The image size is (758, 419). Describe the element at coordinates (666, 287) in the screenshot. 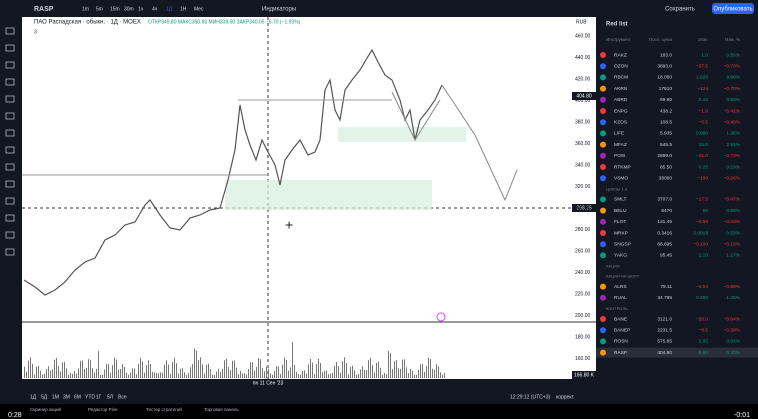

I see `cell: 79.11` at that location.